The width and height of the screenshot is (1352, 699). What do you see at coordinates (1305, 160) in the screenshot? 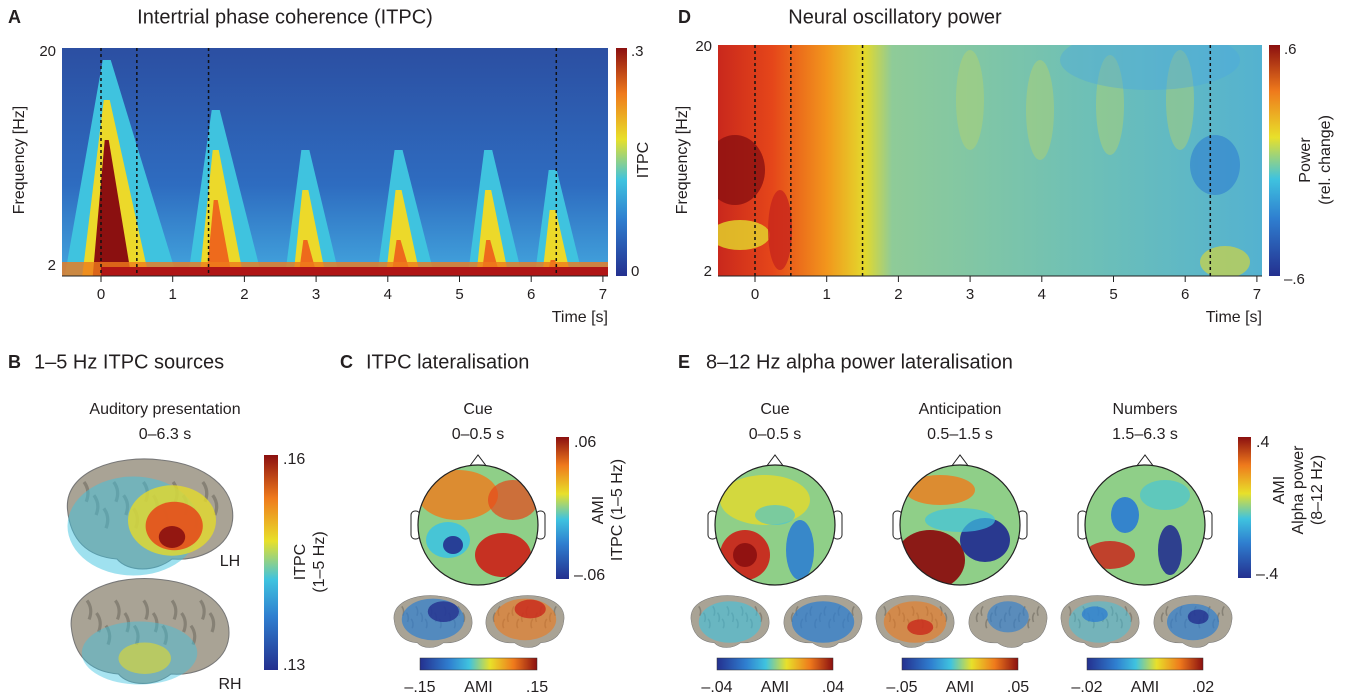
I see `colorbar-label: Power` at bounding box center [1305, 160].